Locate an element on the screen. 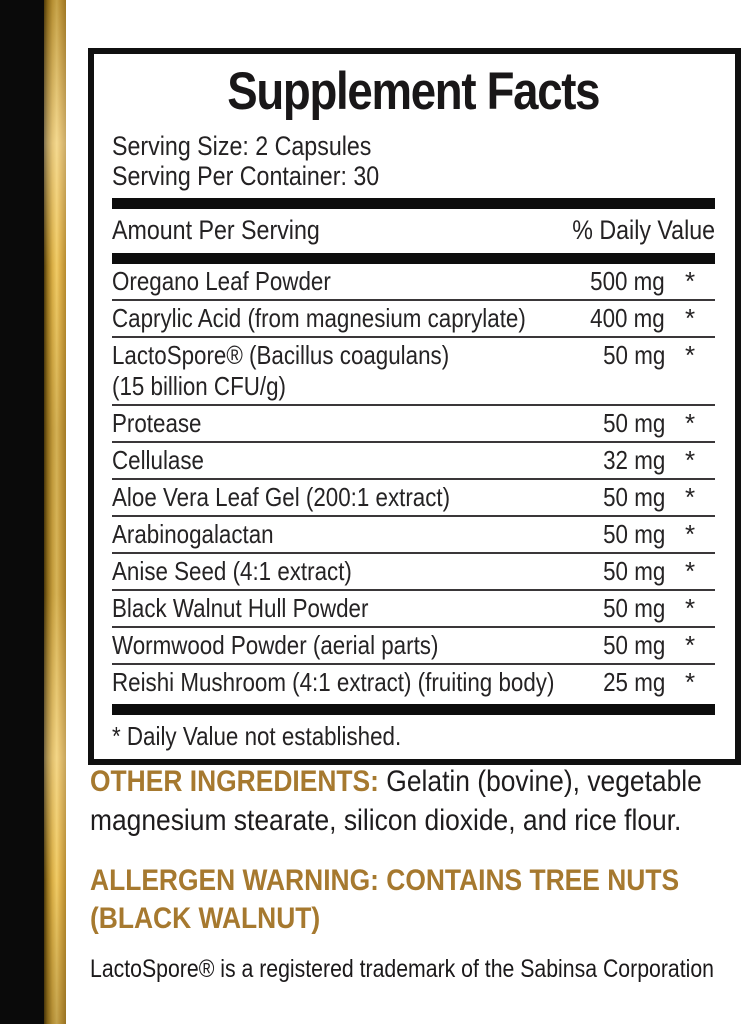 This screenshot has width=750, height=1024. ingredient-name: Arabinogalactan is located at coordinates (193, 534).